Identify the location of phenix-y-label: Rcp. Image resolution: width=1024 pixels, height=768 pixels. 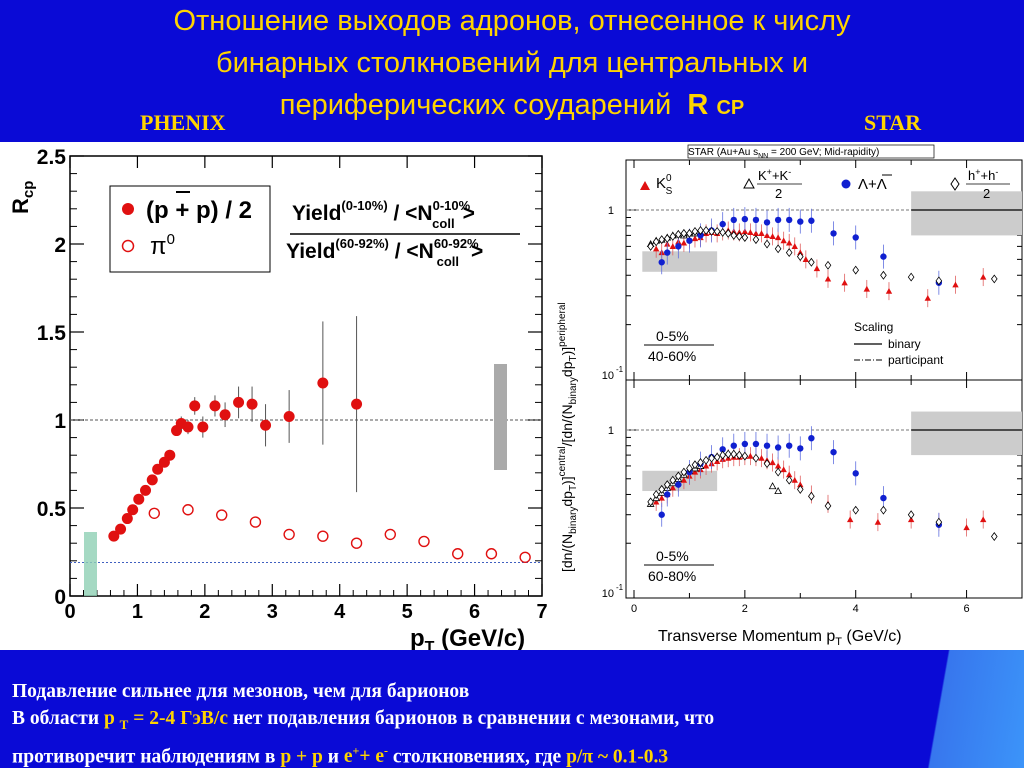
(22, 197).